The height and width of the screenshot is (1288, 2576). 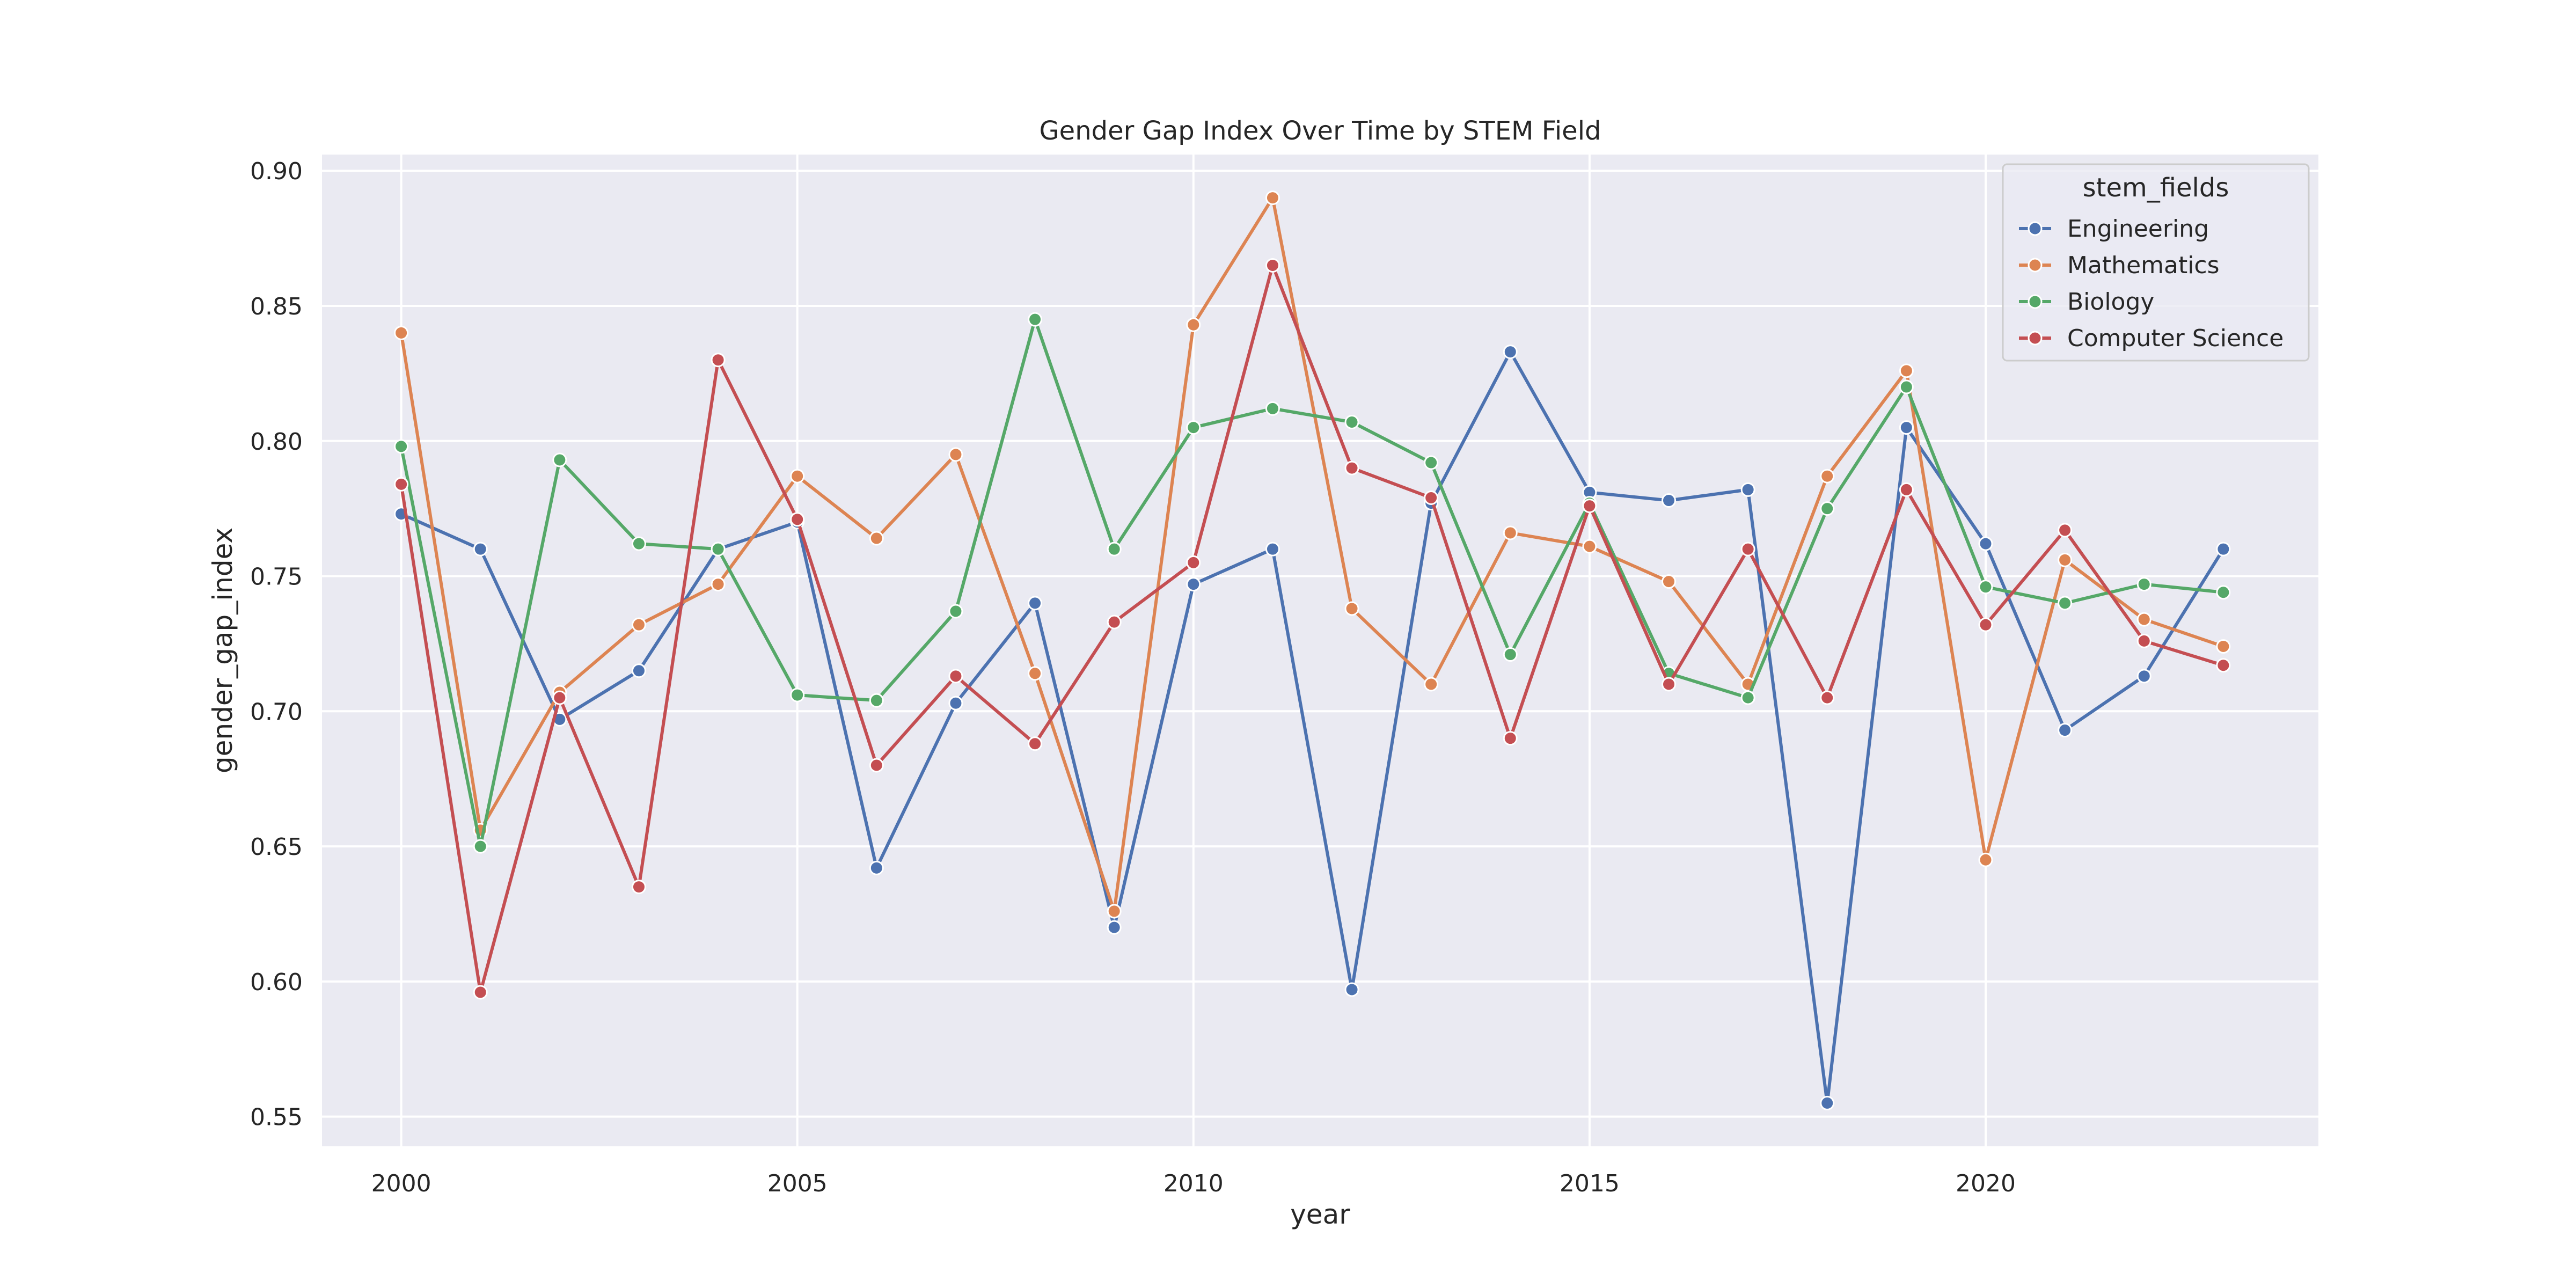 What do you see at coordinates (2175, 338) in the screenshot?
I see `legend-label: Computer Science` at bounding box center [2175, 338].